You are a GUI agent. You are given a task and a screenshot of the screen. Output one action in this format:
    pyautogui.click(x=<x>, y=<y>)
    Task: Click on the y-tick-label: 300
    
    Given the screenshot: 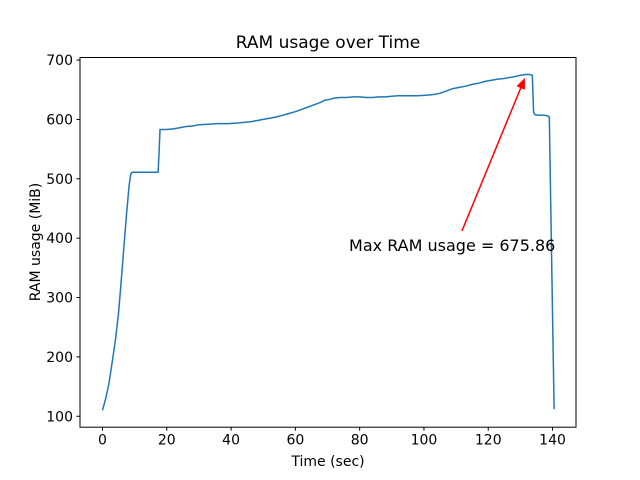 What is the action you would take?
    pyautogui.click(x=59, y=299)
    